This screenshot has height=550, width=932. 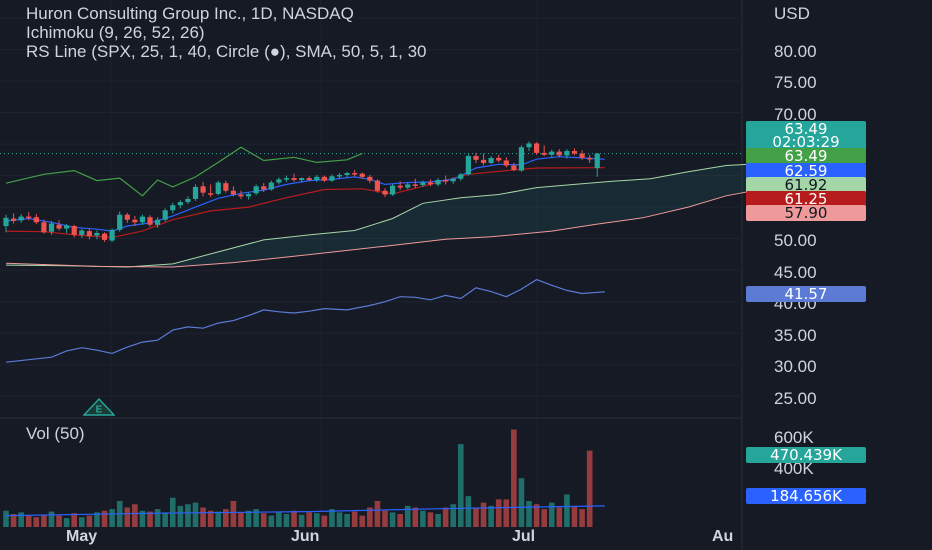 I want to click on price-tick: 45.00, so click(x=795, y=272).